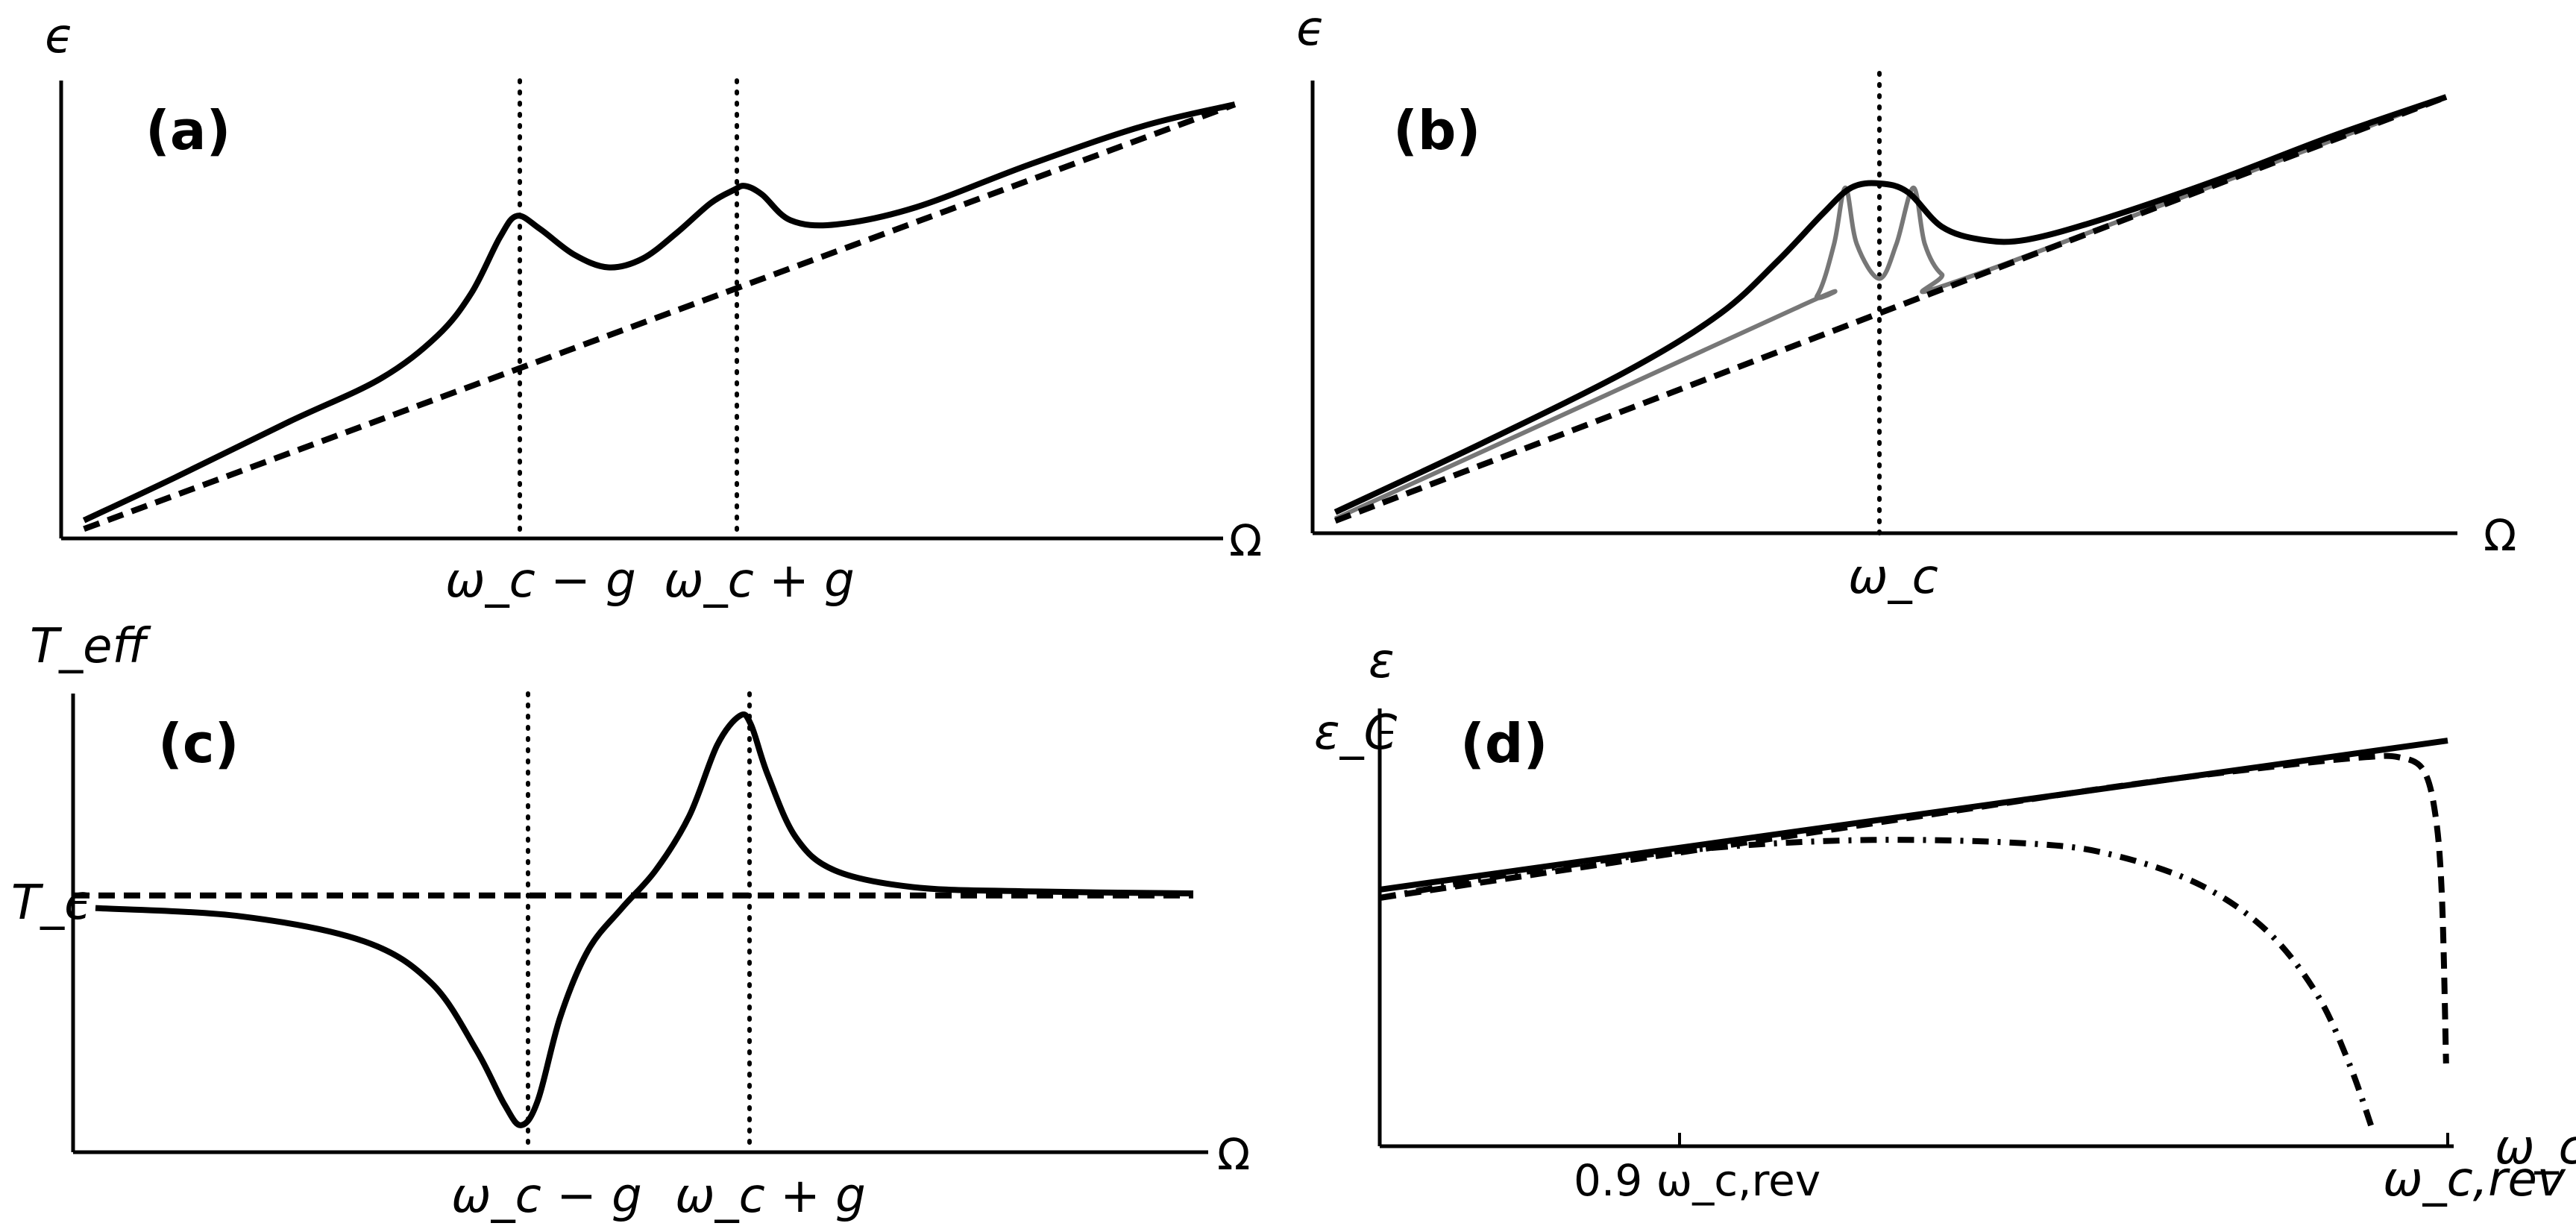 The image size is (2576, 1229). Describe the element at coordinates (1311, 29) in the screenshot. I see `panel-b-ylabel: ϵ` at that location.